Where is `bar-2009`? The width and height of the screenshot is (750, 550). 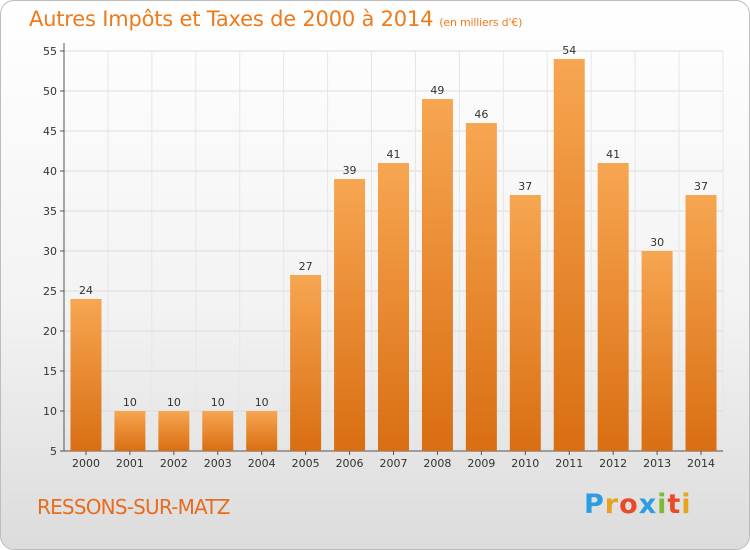 bar-2009 is located at coordinates (481, 287).